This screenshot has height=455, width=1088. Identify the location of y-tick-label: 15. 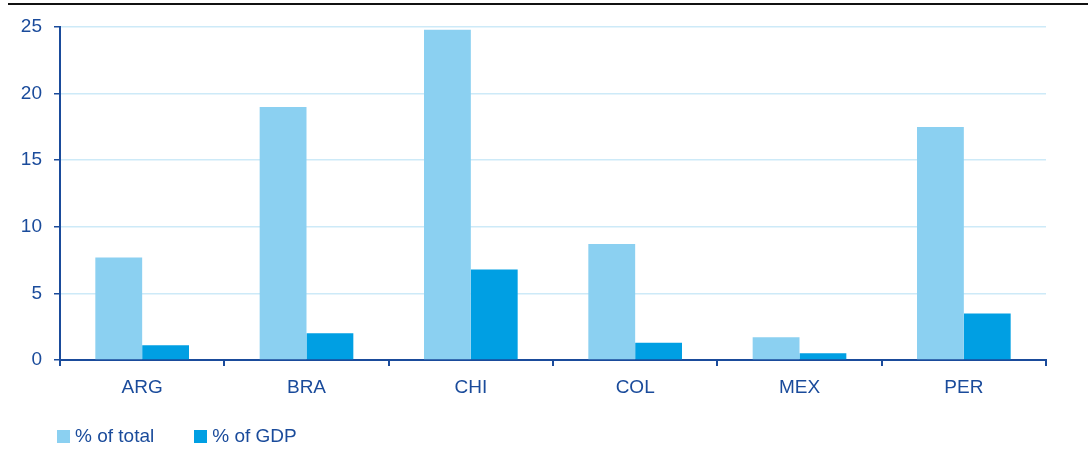
(31, 159).